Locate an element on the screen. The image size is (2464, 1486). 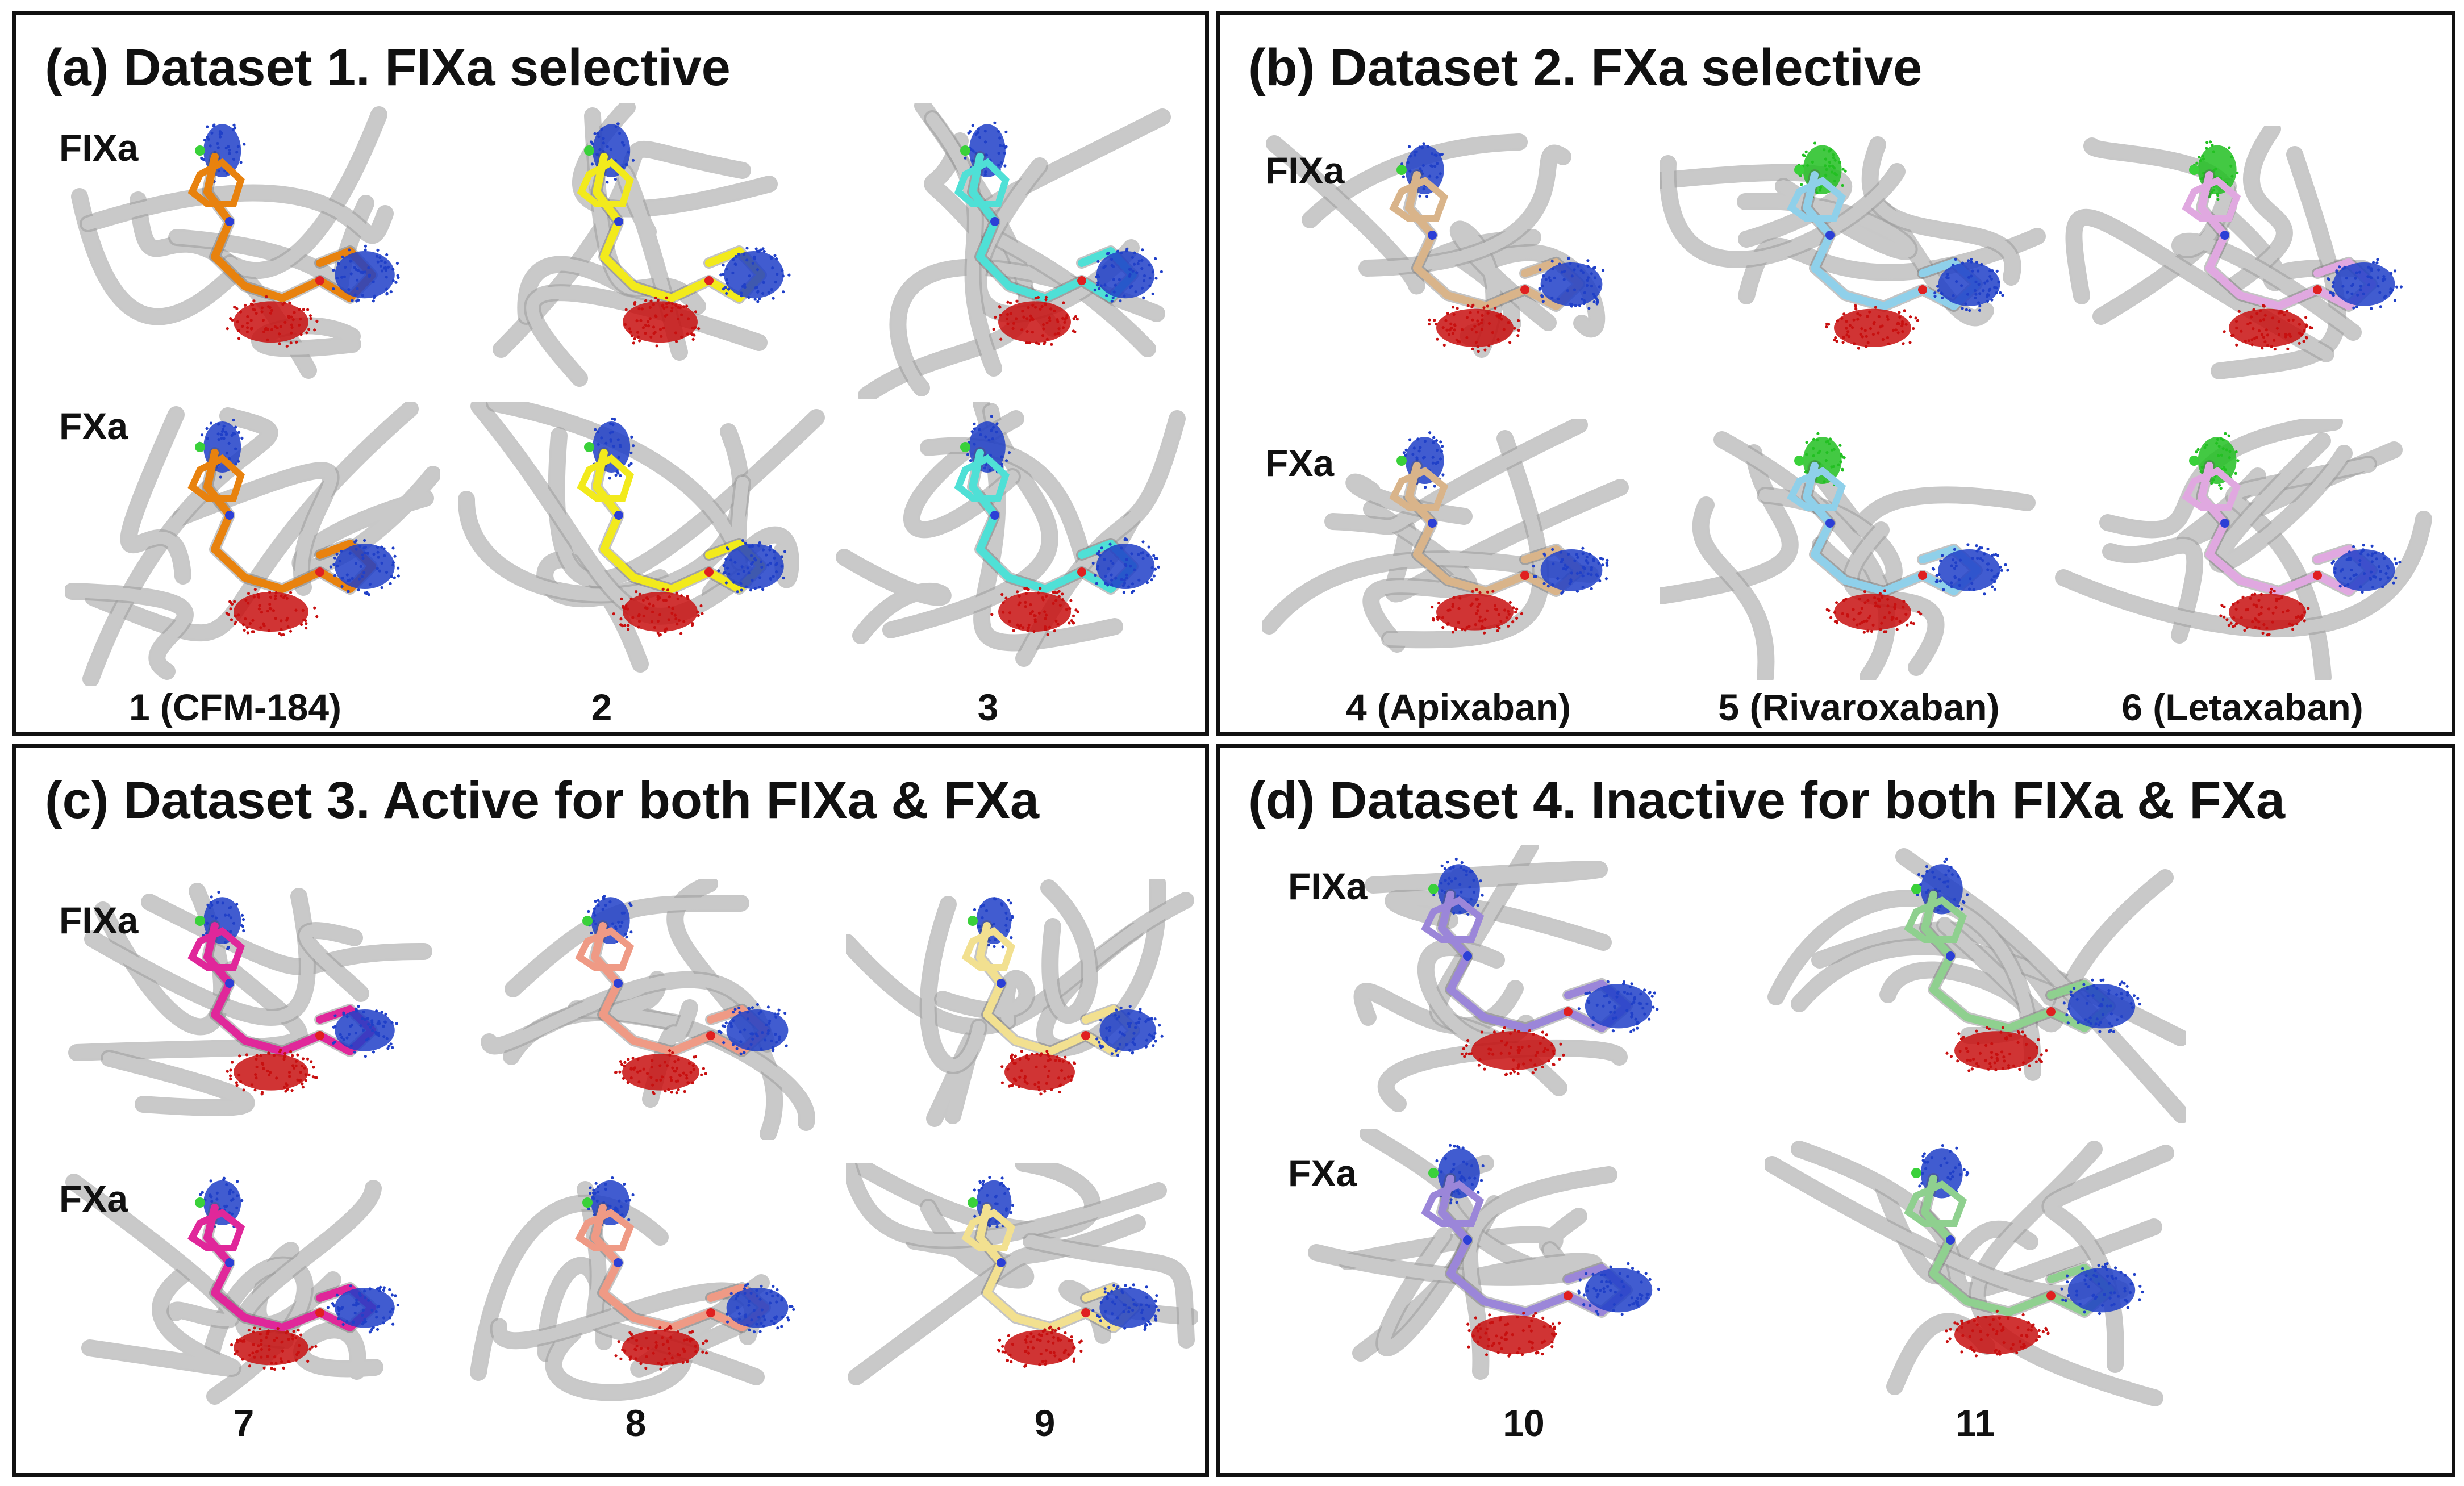
compound-label: 2 is located at coordinates (601, 707).